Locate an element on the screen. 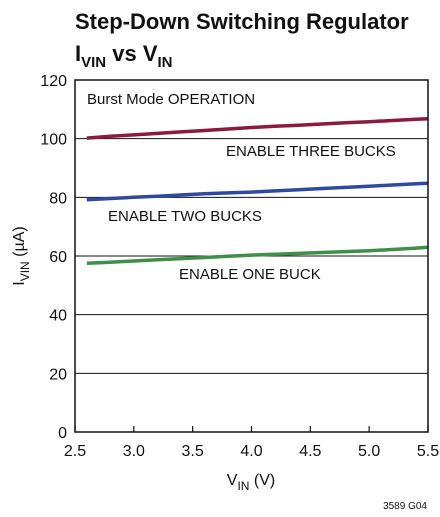  annotation-one-bg is located at coordinates (250, 273).